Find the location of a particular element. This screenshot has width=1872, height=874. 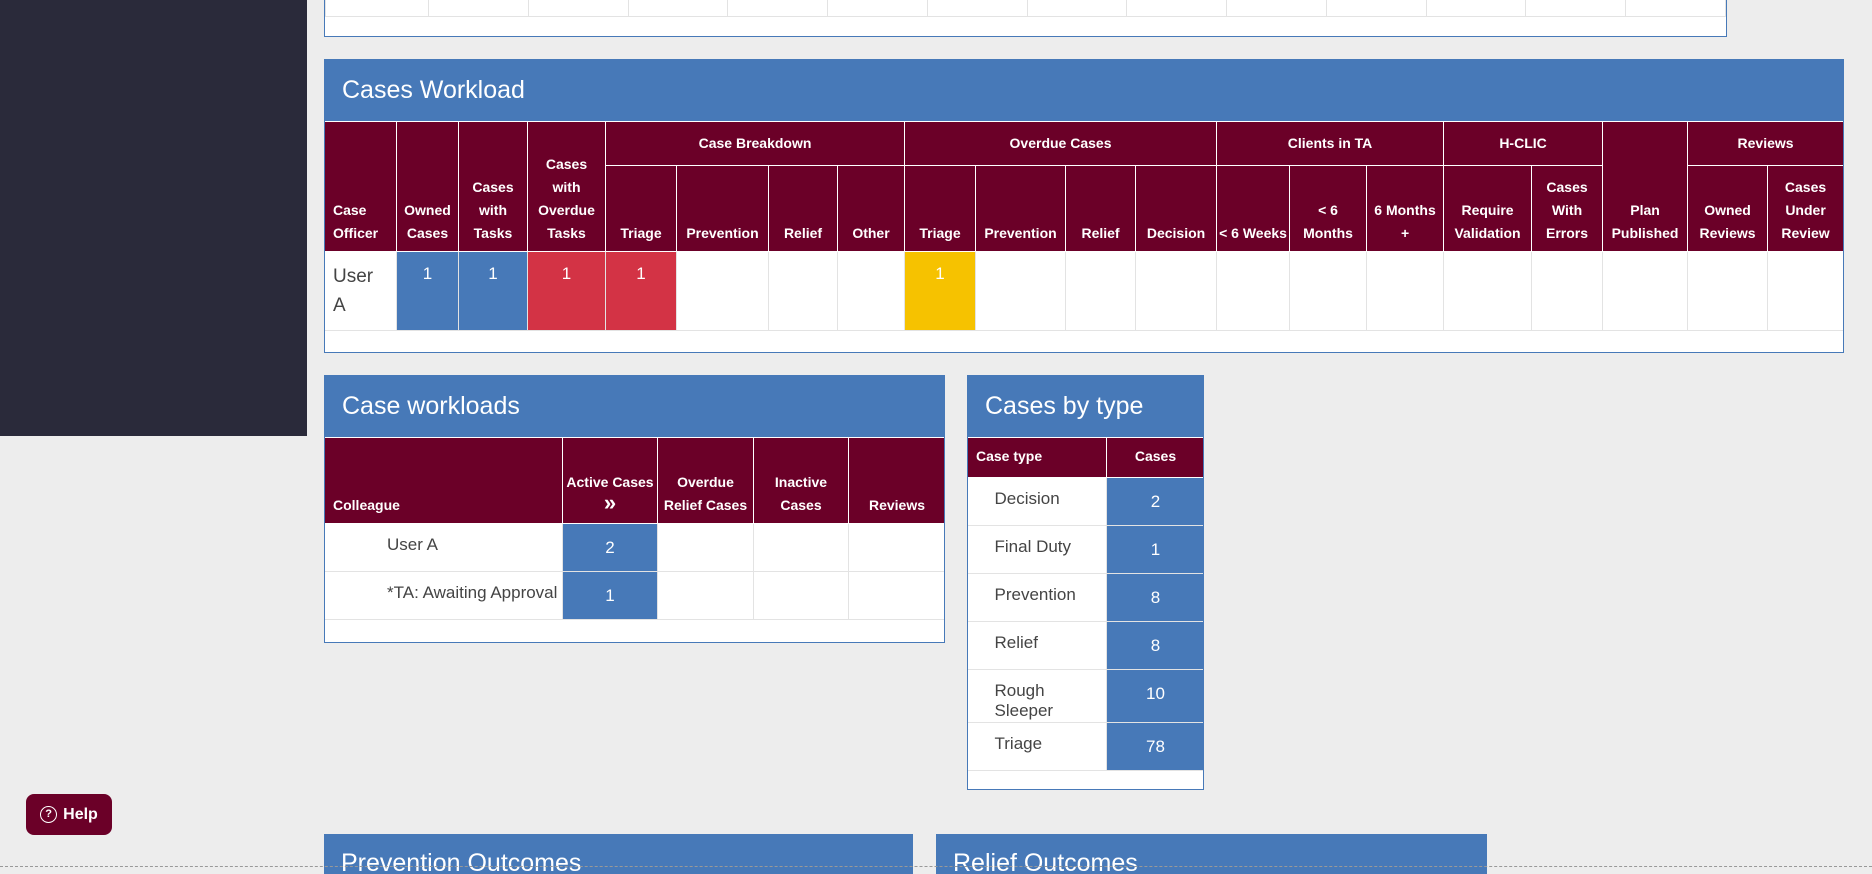

prevention-outcomes-panel: Prevention Outcomes is located at coordinates (618, 854).